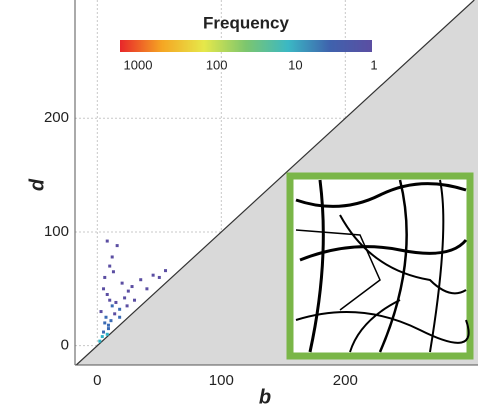 The image size is (478, 415). What do you see at coordinates (138, 64) in the screenshot?
I see `colorbar-tick-label: 1000` at bounding box center [138, 64].